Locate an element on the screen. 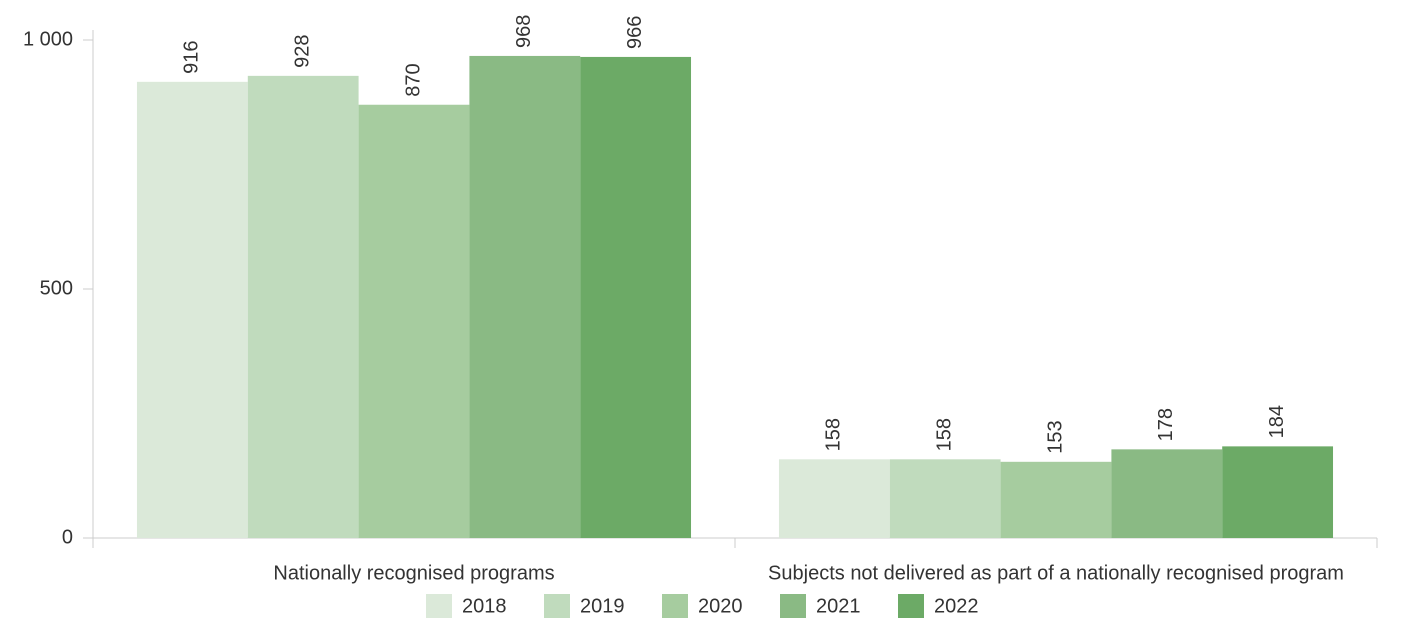 The width and height of the screenshot is (1402, 623). legend-label: 2021 is located at coordinates (838, 606).